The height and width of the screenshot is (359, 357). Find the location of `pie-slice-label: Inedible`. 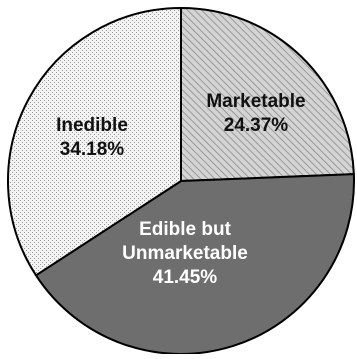

pie-slice-label: Inedible is located at coordinates (92, 125).